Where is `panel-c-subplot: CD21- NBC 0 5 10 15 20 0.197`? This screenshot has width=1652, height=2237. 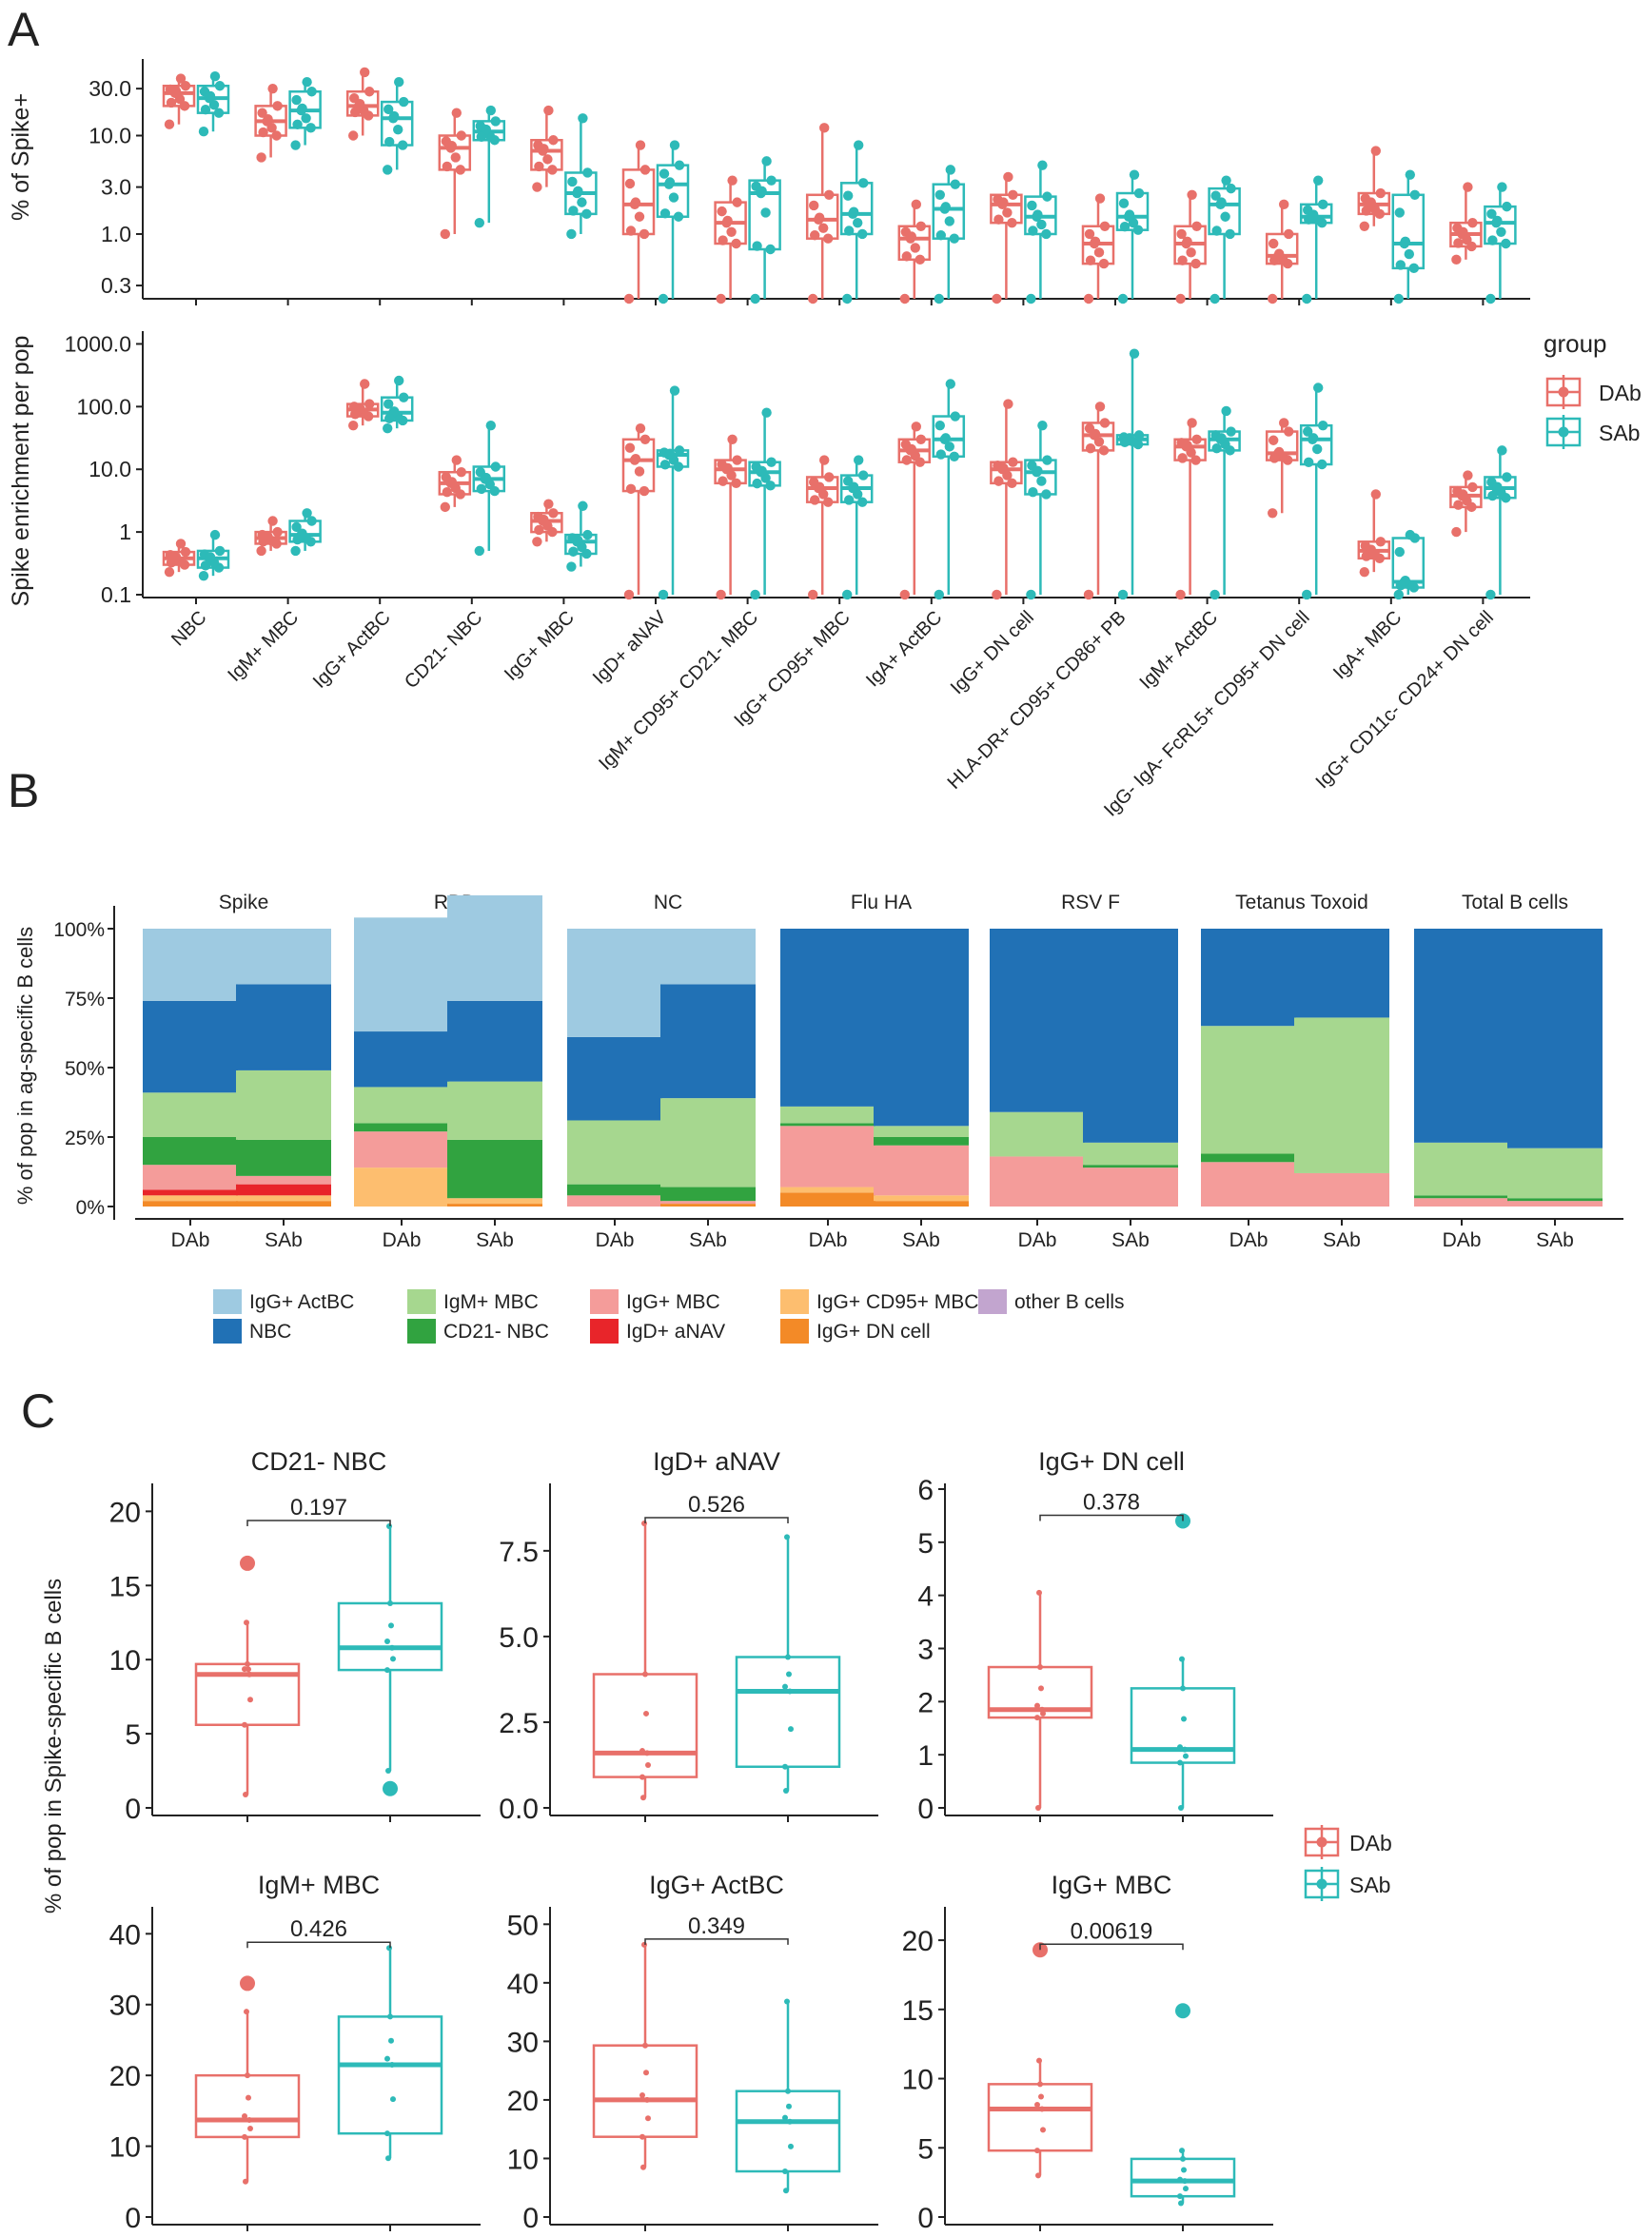 panel-c-subplot: CD21- NBC 0 5 10 15 20 0.197 is located at coordinates (295, 1636).